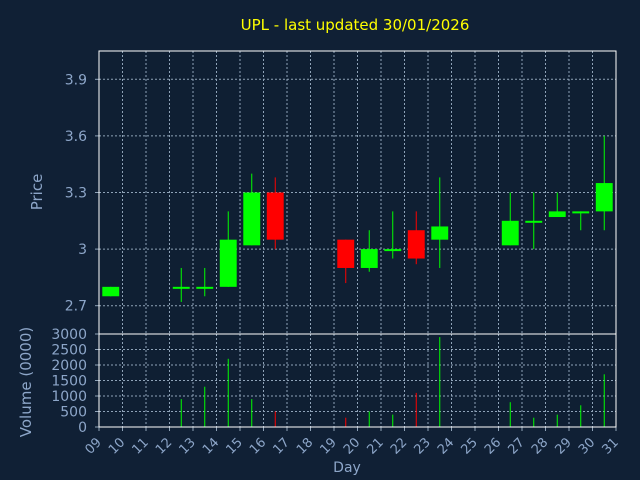 This screenshot has height=480, width=640. I want to click on x-tick-label: 26, so click(493, 446).